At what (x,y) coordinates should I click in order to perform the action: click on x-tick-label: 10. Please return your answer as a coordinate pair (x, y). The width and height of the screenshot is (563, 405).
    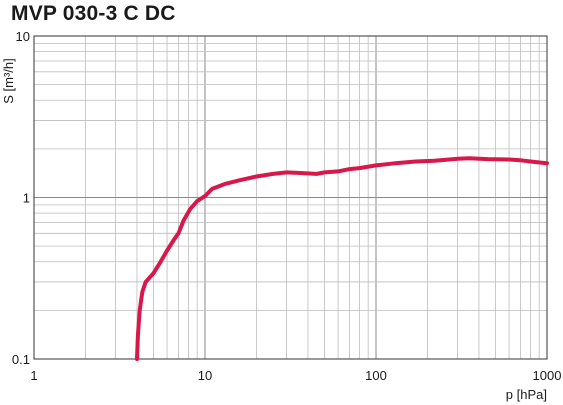
    Looking at the image, I should click on (205, 375).